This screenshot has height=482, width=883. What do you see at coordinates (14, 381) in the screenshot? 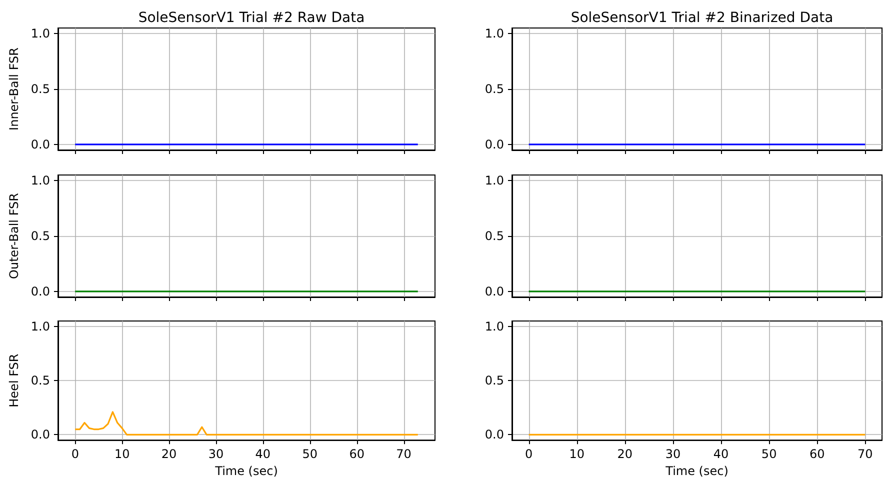
I see `y-axis-title: Heel FSR` at bounding box center [14, 381].